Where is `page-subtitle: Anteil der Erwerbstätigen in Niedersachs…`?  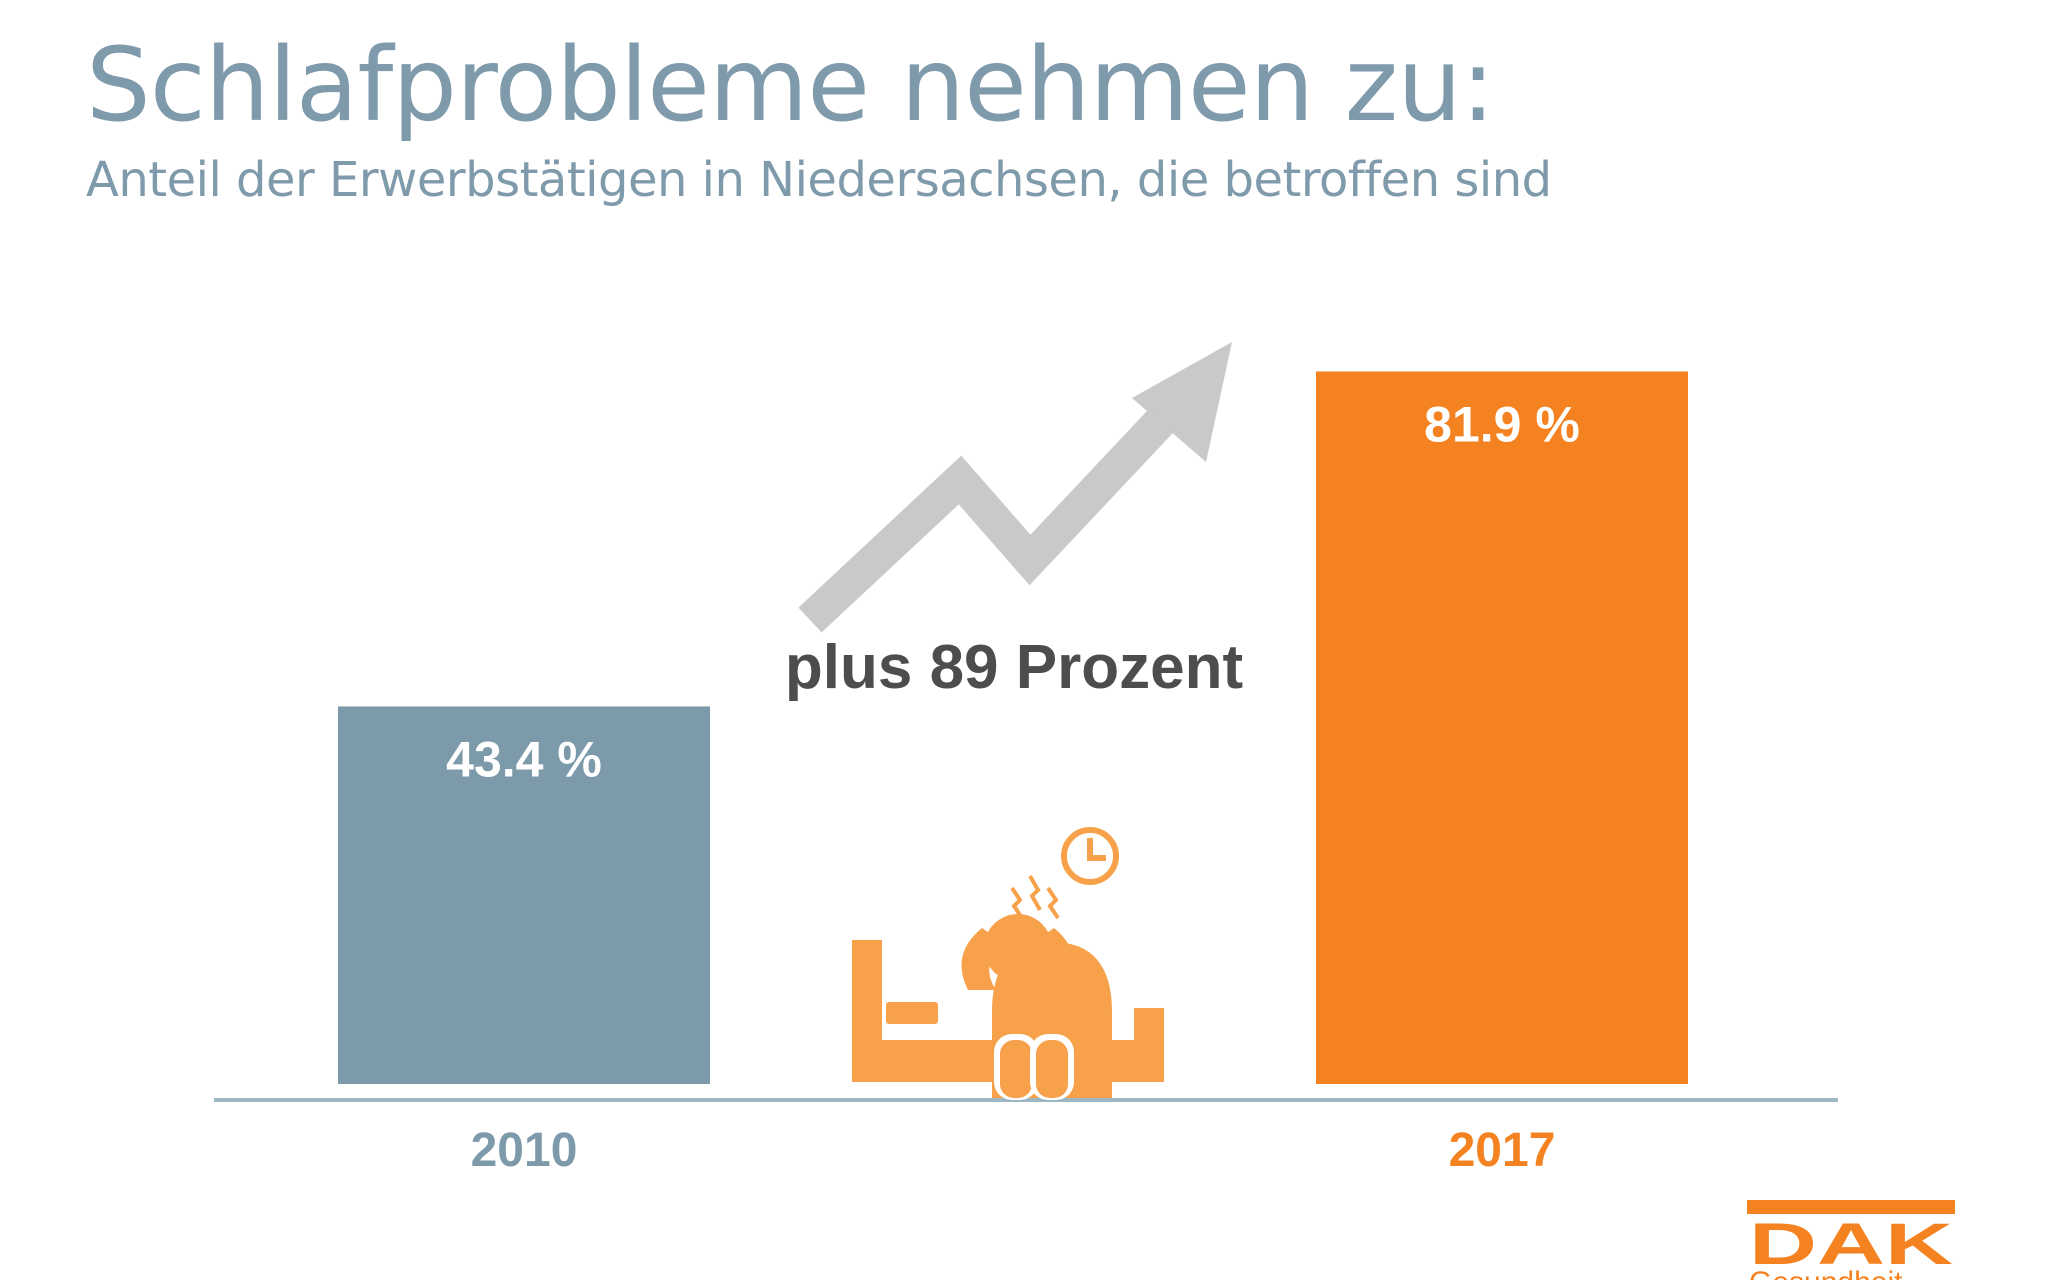
page-subtitle: Anteil der Erwerbstätigen in Niedersachs… is located at coordinates (819, 180).